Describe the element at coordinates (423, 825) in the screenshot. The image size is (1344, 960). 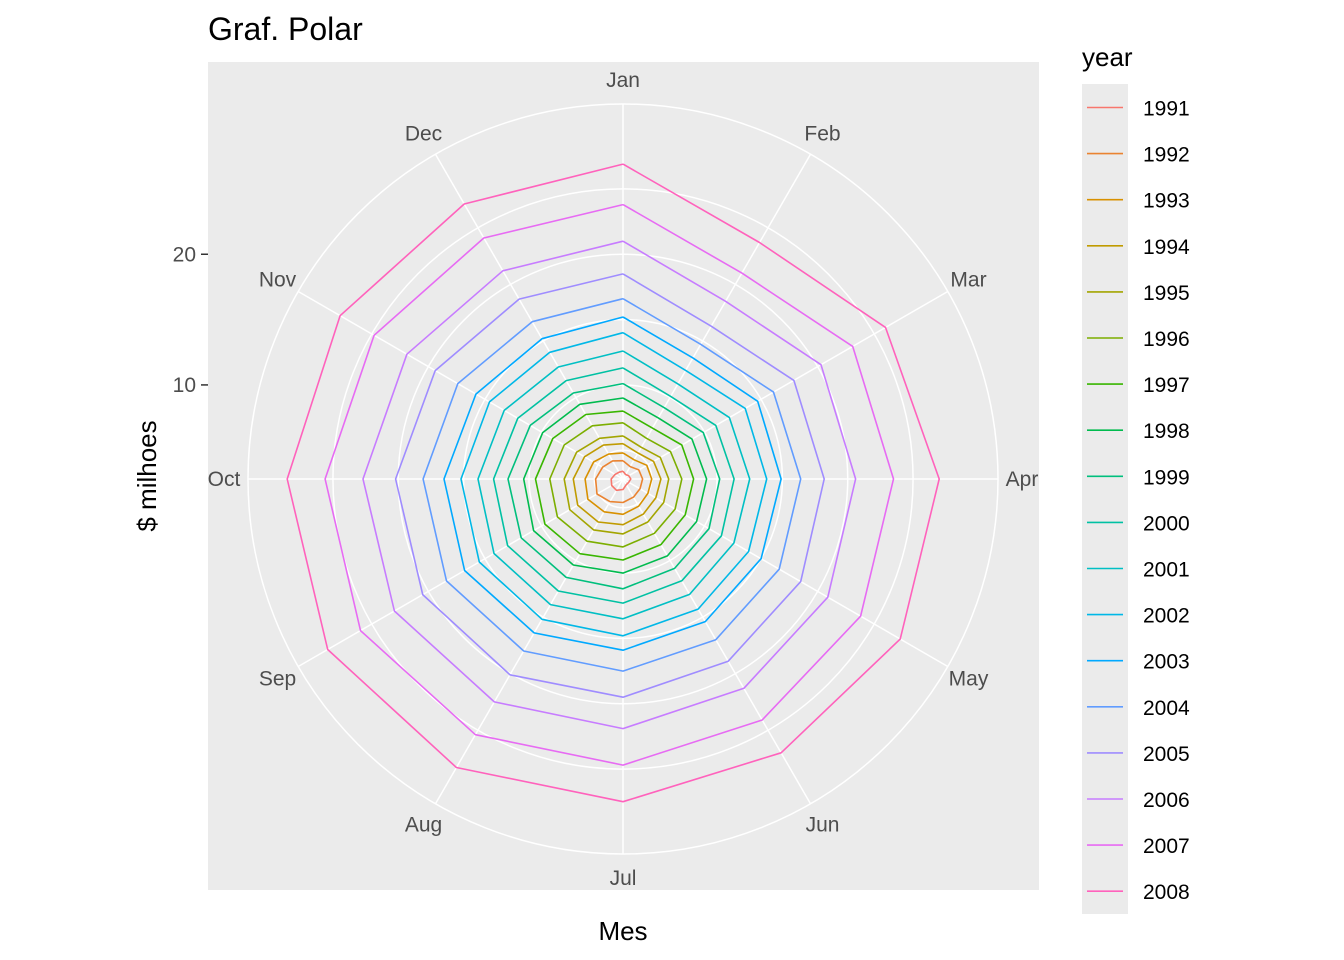
I see `month-label-aug: Aug` at that location.